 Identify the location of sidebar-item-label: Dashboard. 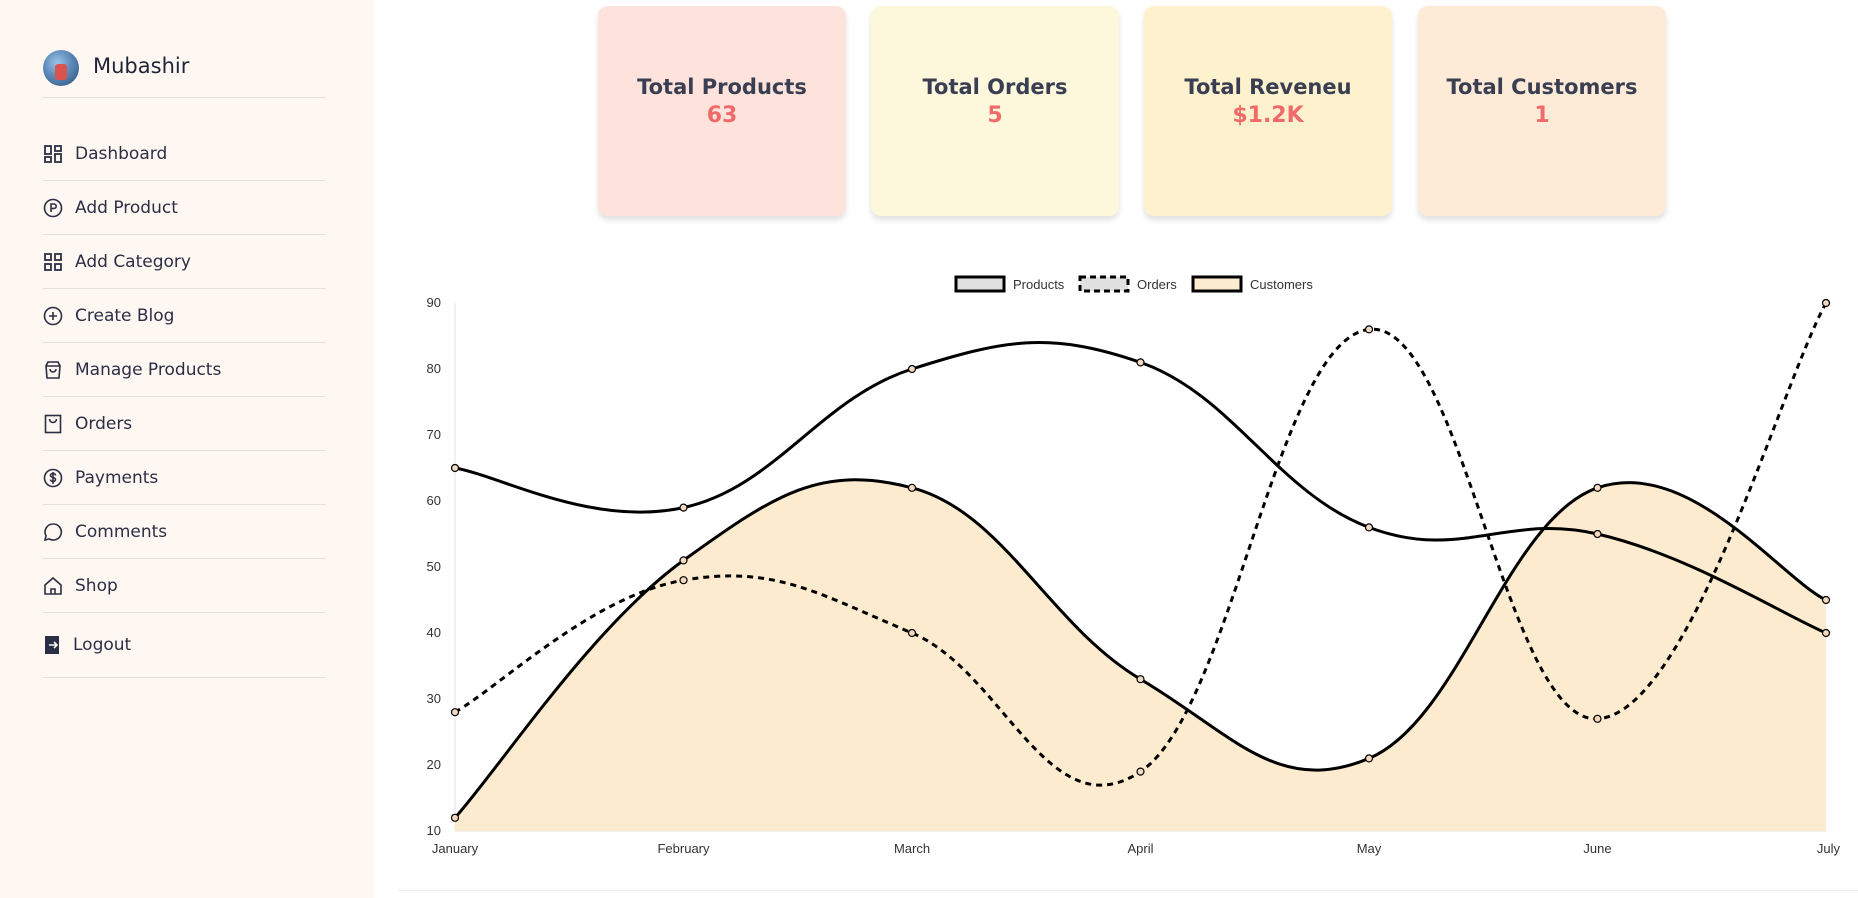
(121, 153).